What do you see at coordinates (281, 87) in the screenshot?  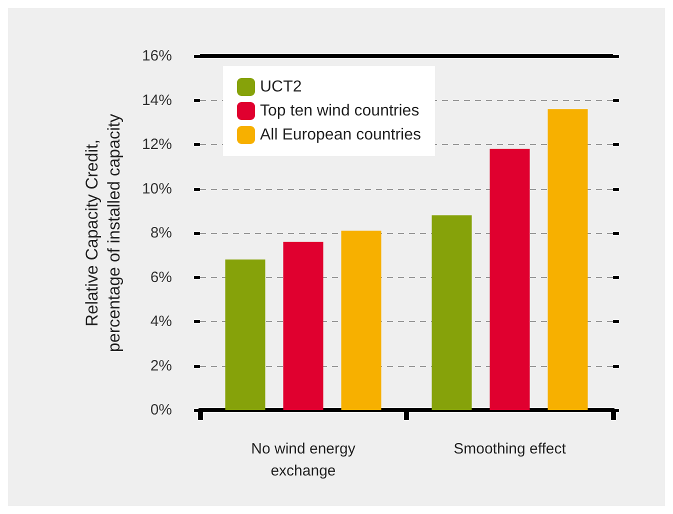 I see `legend-label: UCT2` at bounding box center [281, 87].